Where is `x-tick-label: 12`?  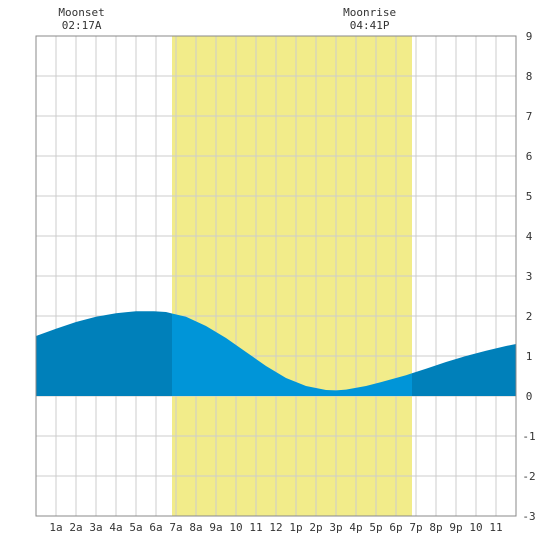
x-tick-label: 12 is located at coordinates (275, 527).